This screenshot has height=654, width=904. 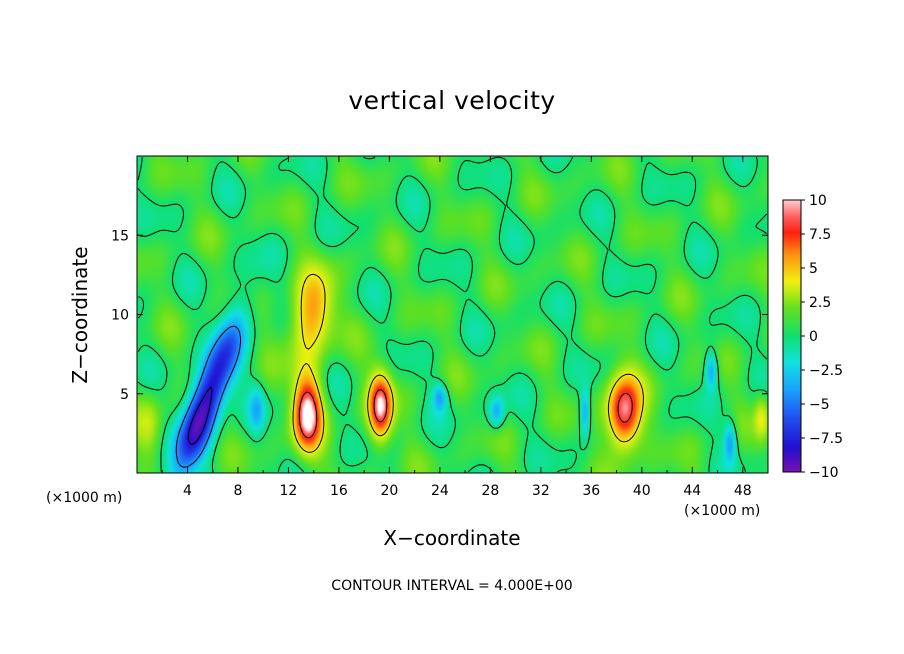 What do you see at coordinates (820, 303) in the screenshot?
I see `colorbar-tick-label: 2.5` at bounding box center [820, 303].